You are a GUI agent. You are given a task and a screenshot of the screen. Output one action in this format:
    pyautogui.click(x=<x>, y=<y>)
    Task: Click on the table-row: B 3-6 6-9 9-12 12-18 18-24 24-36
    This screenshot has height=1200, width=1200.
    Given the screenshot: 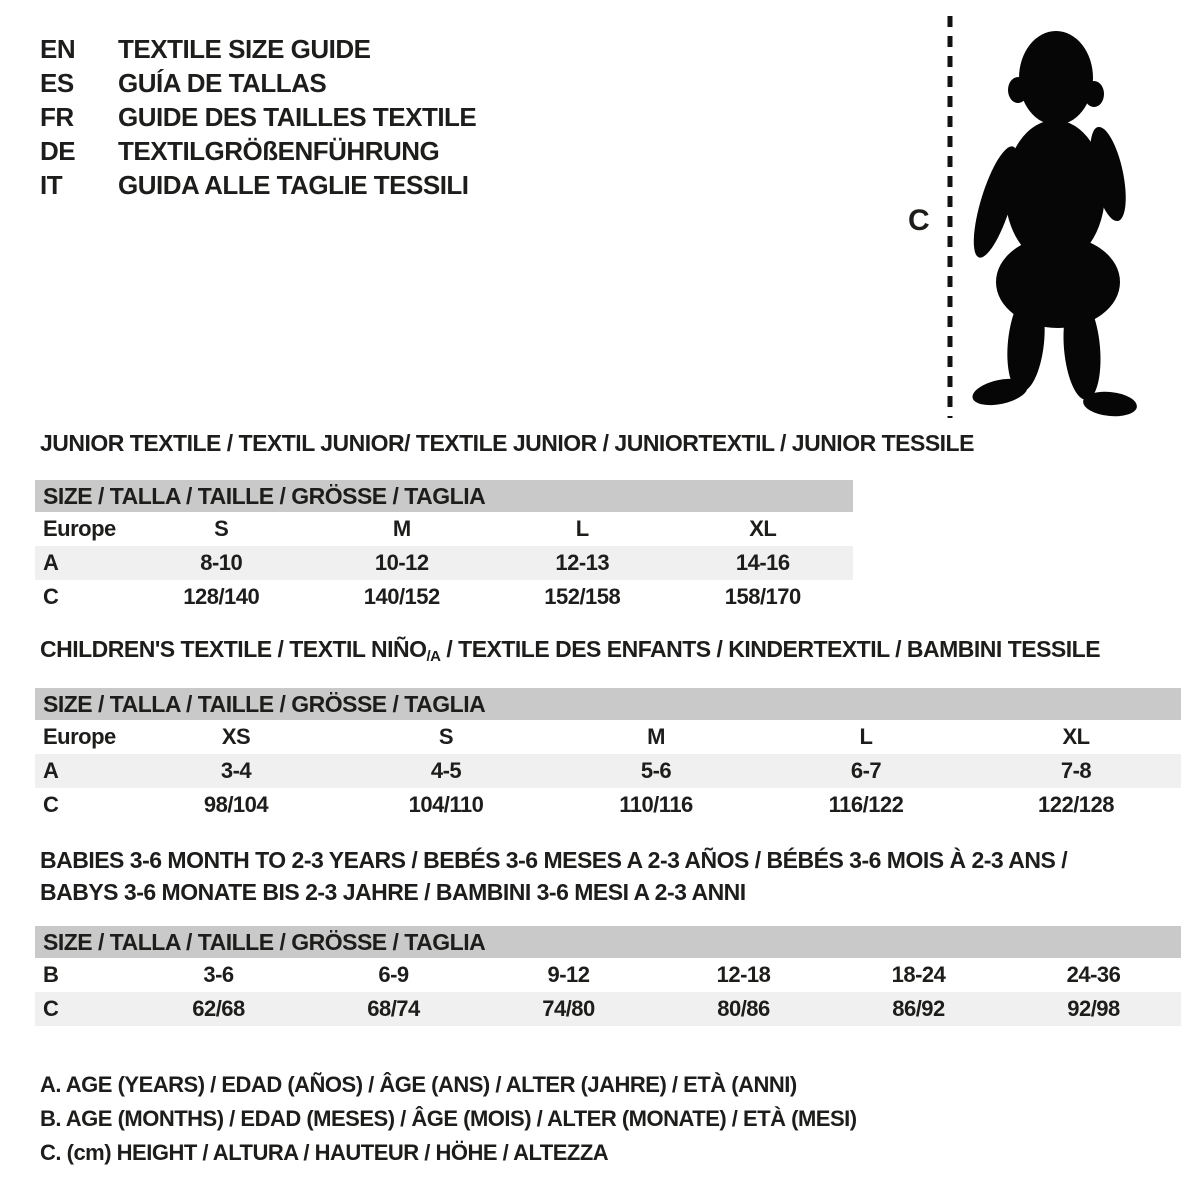 What is the action you would take?
    pyautogui.click(x=608, y=975)
    